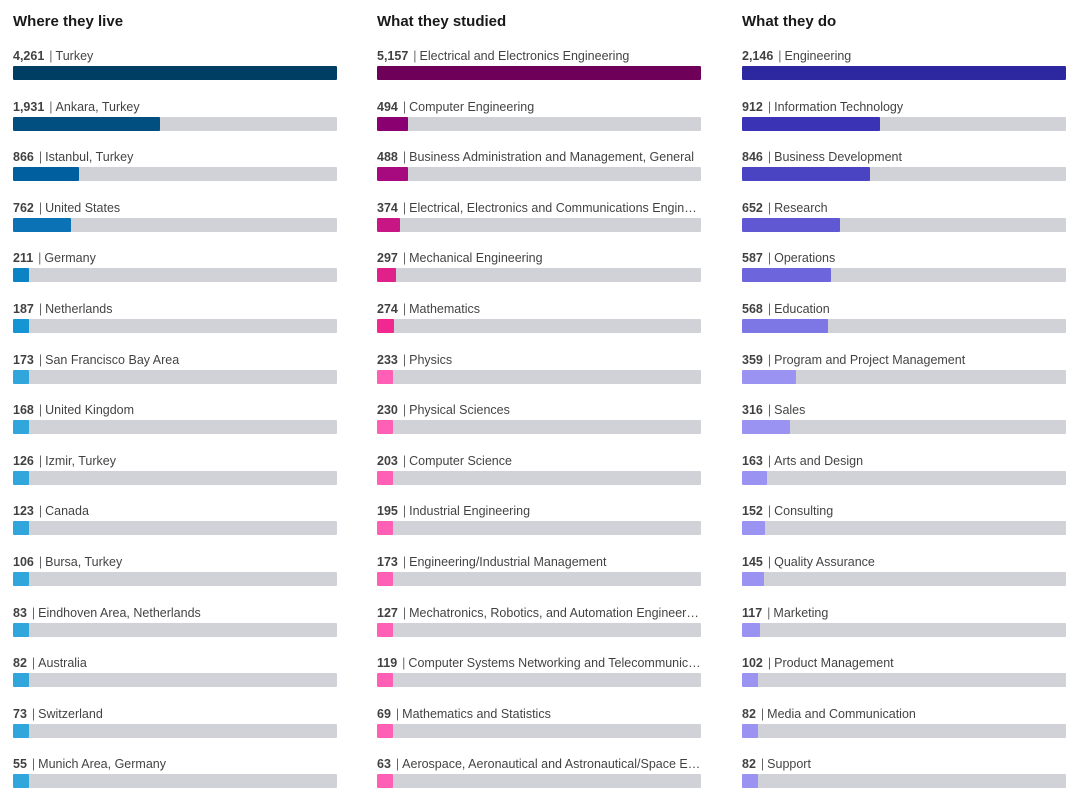 This screenshot has height=806, width=1080. What do you see at coordinates (175, 372) in the screenshot?
I see `bar-row: 173 | San Francisco Bay Area` at bounding box center [175, 372].